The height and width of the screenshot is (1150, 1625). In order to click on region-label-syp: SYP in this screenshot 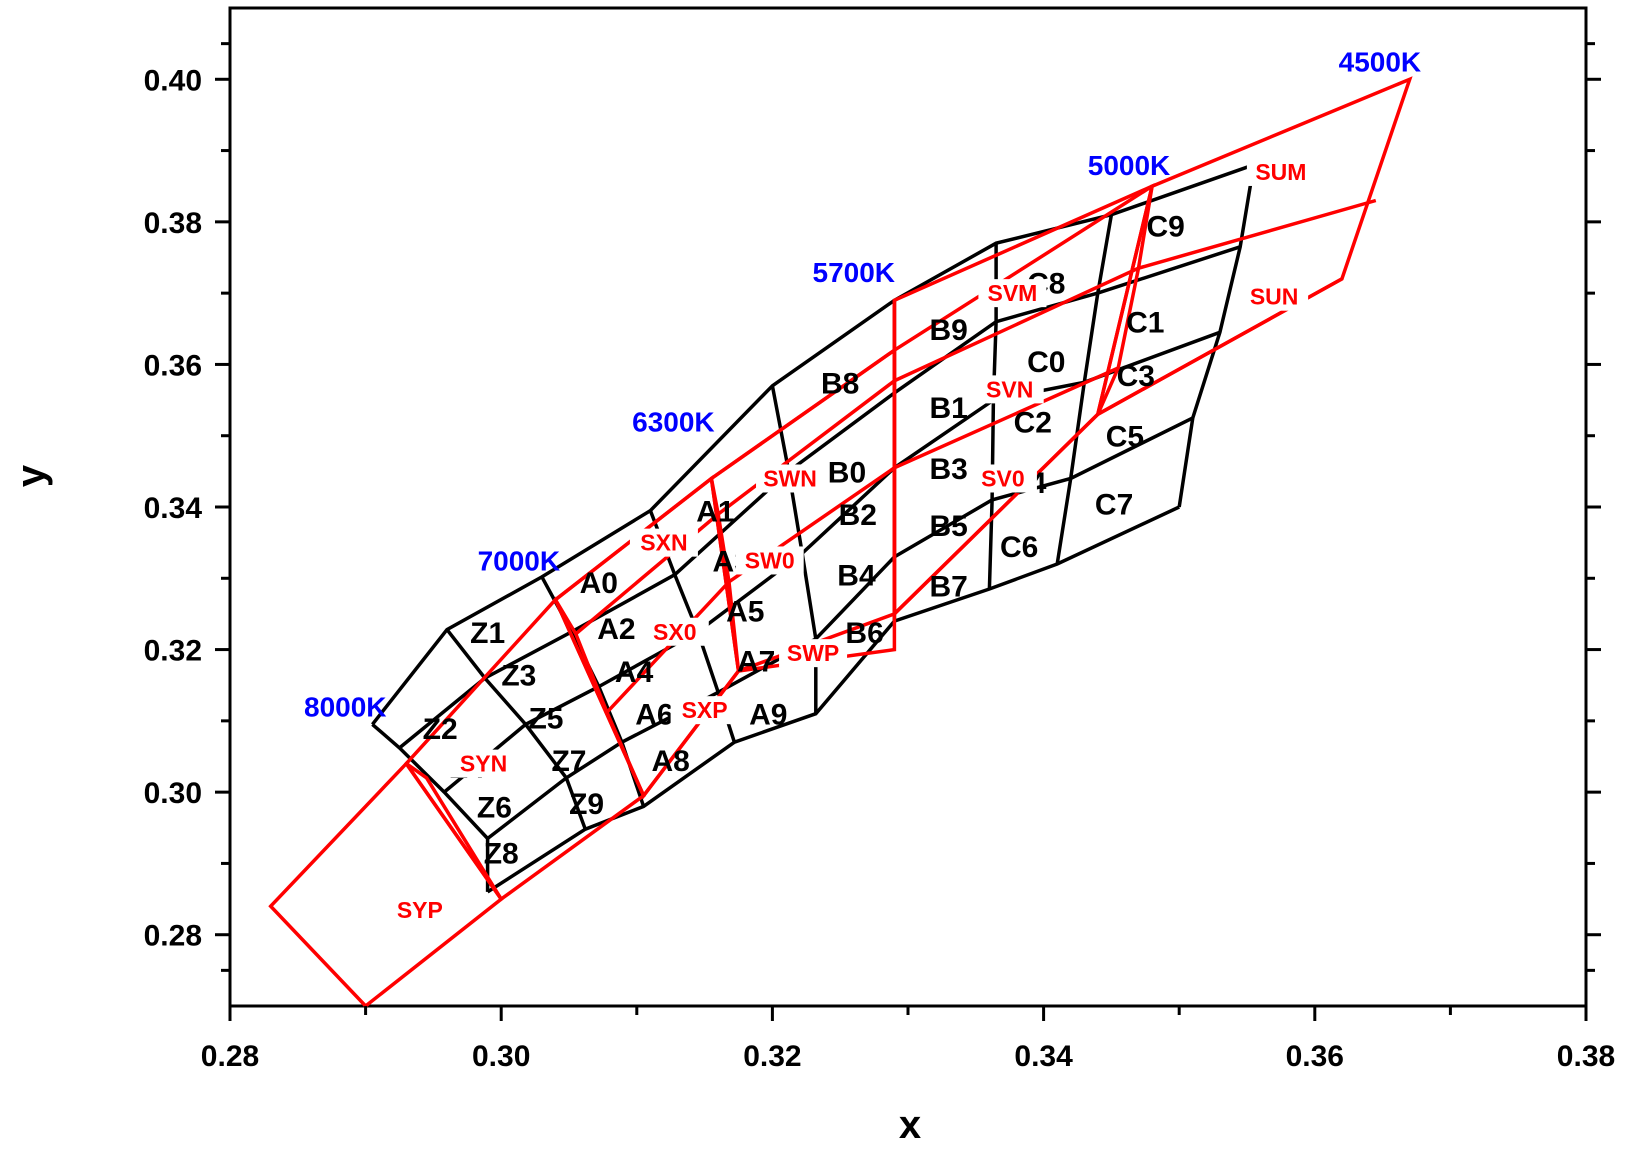, I will do `click(420, 910)`.